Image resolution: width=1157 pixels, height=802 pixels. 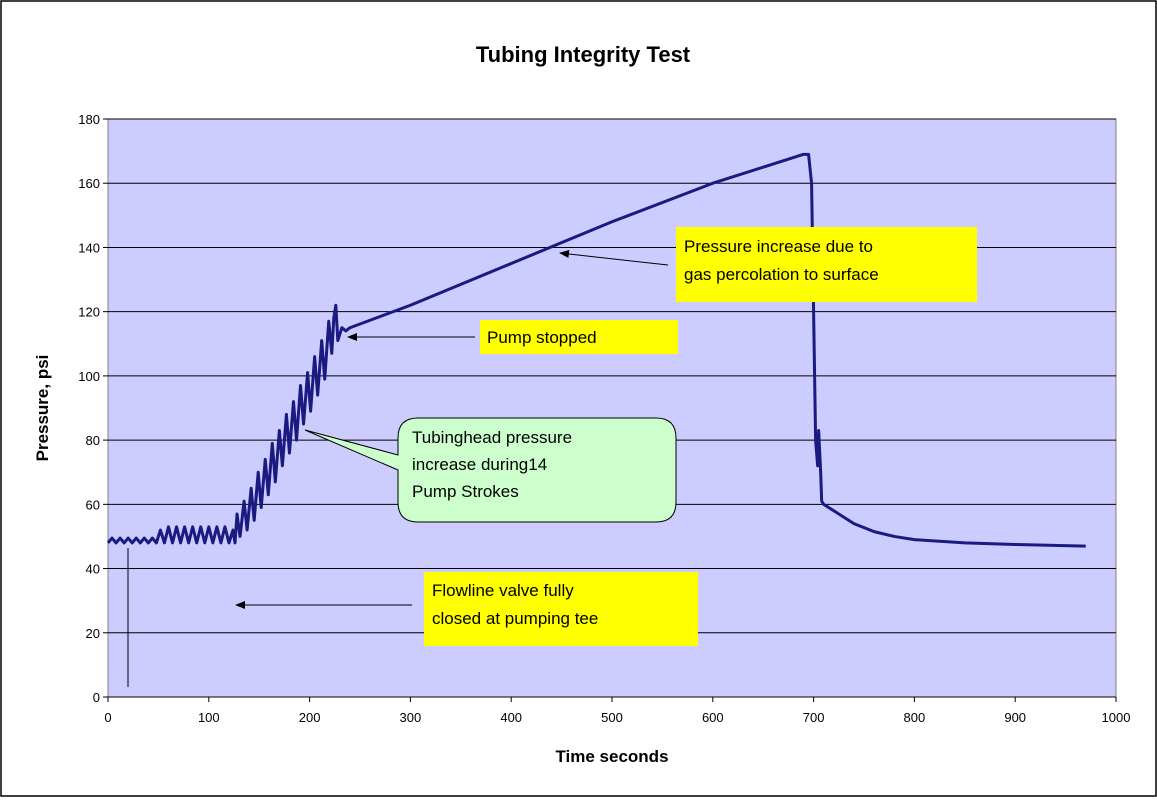 I want to click on y-tick-label: 100, so click(x=89, y=376).